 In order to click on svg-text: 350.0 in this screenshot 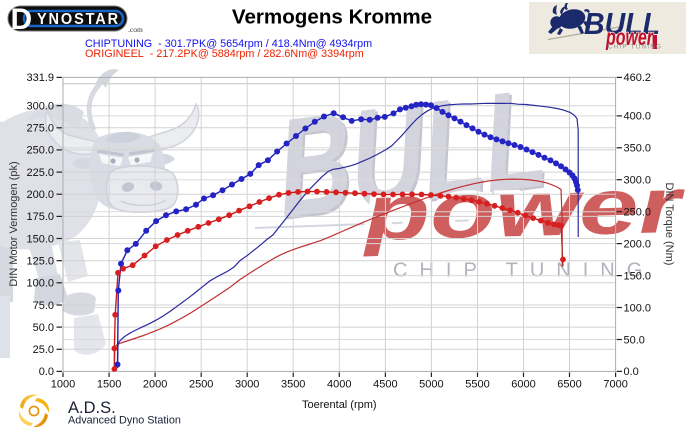, I will do `click(638, 149)`.